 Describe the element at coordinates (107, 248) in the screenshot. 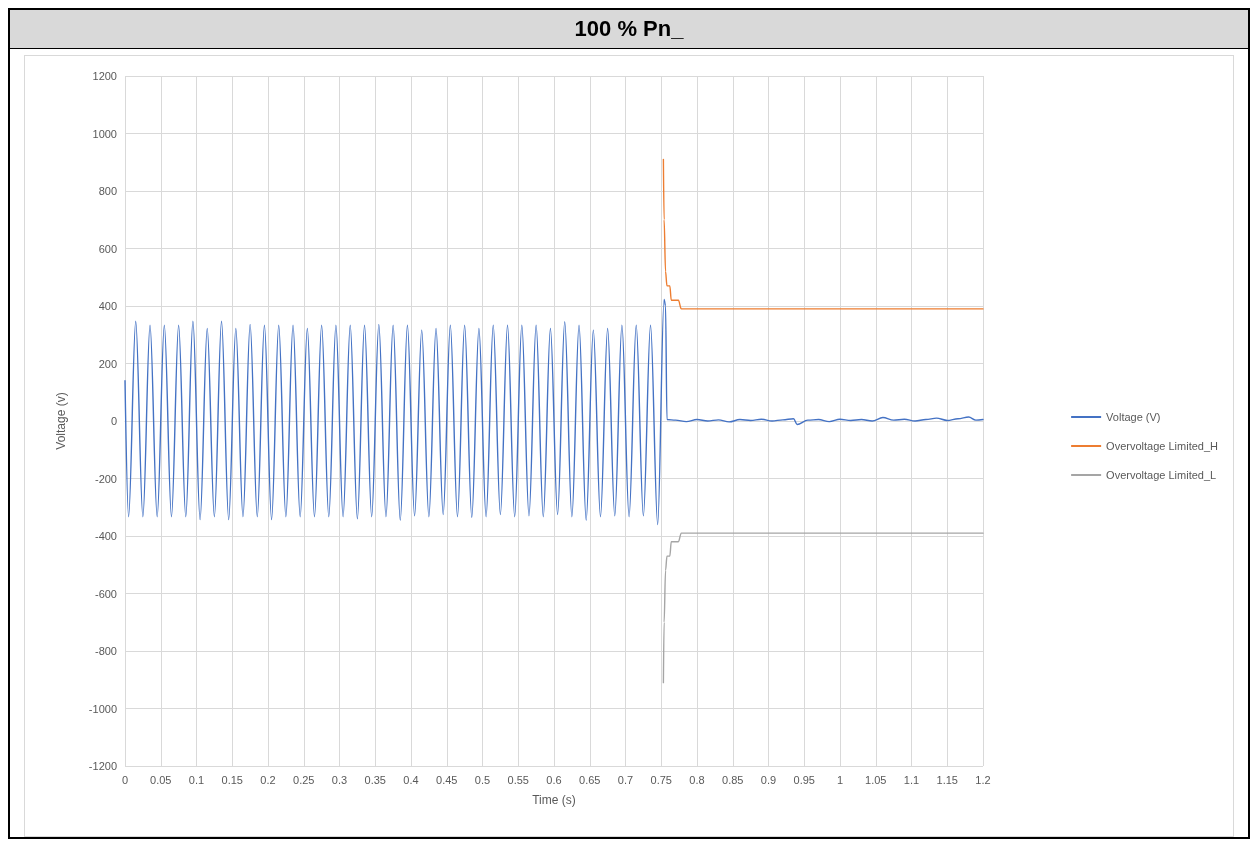

I see `y-tick-label: 600` at that location.